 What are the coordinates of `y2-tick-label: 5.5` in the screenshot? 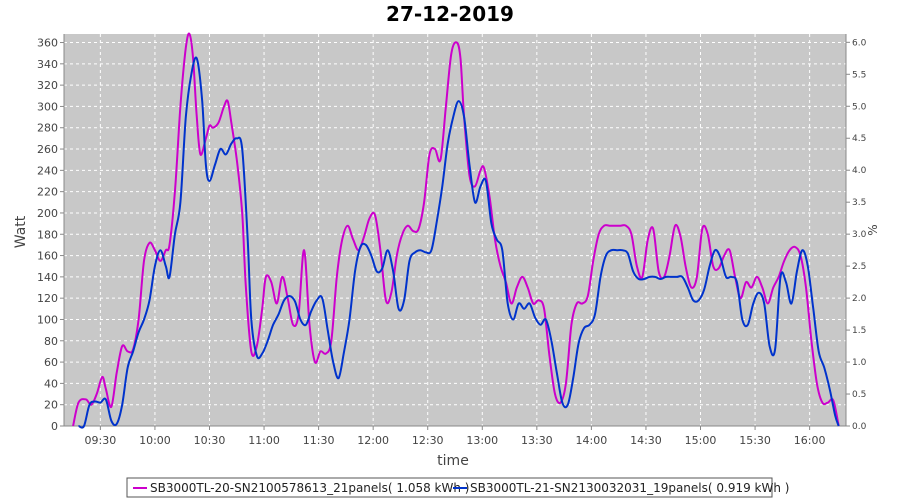 It's located at (859, 75).